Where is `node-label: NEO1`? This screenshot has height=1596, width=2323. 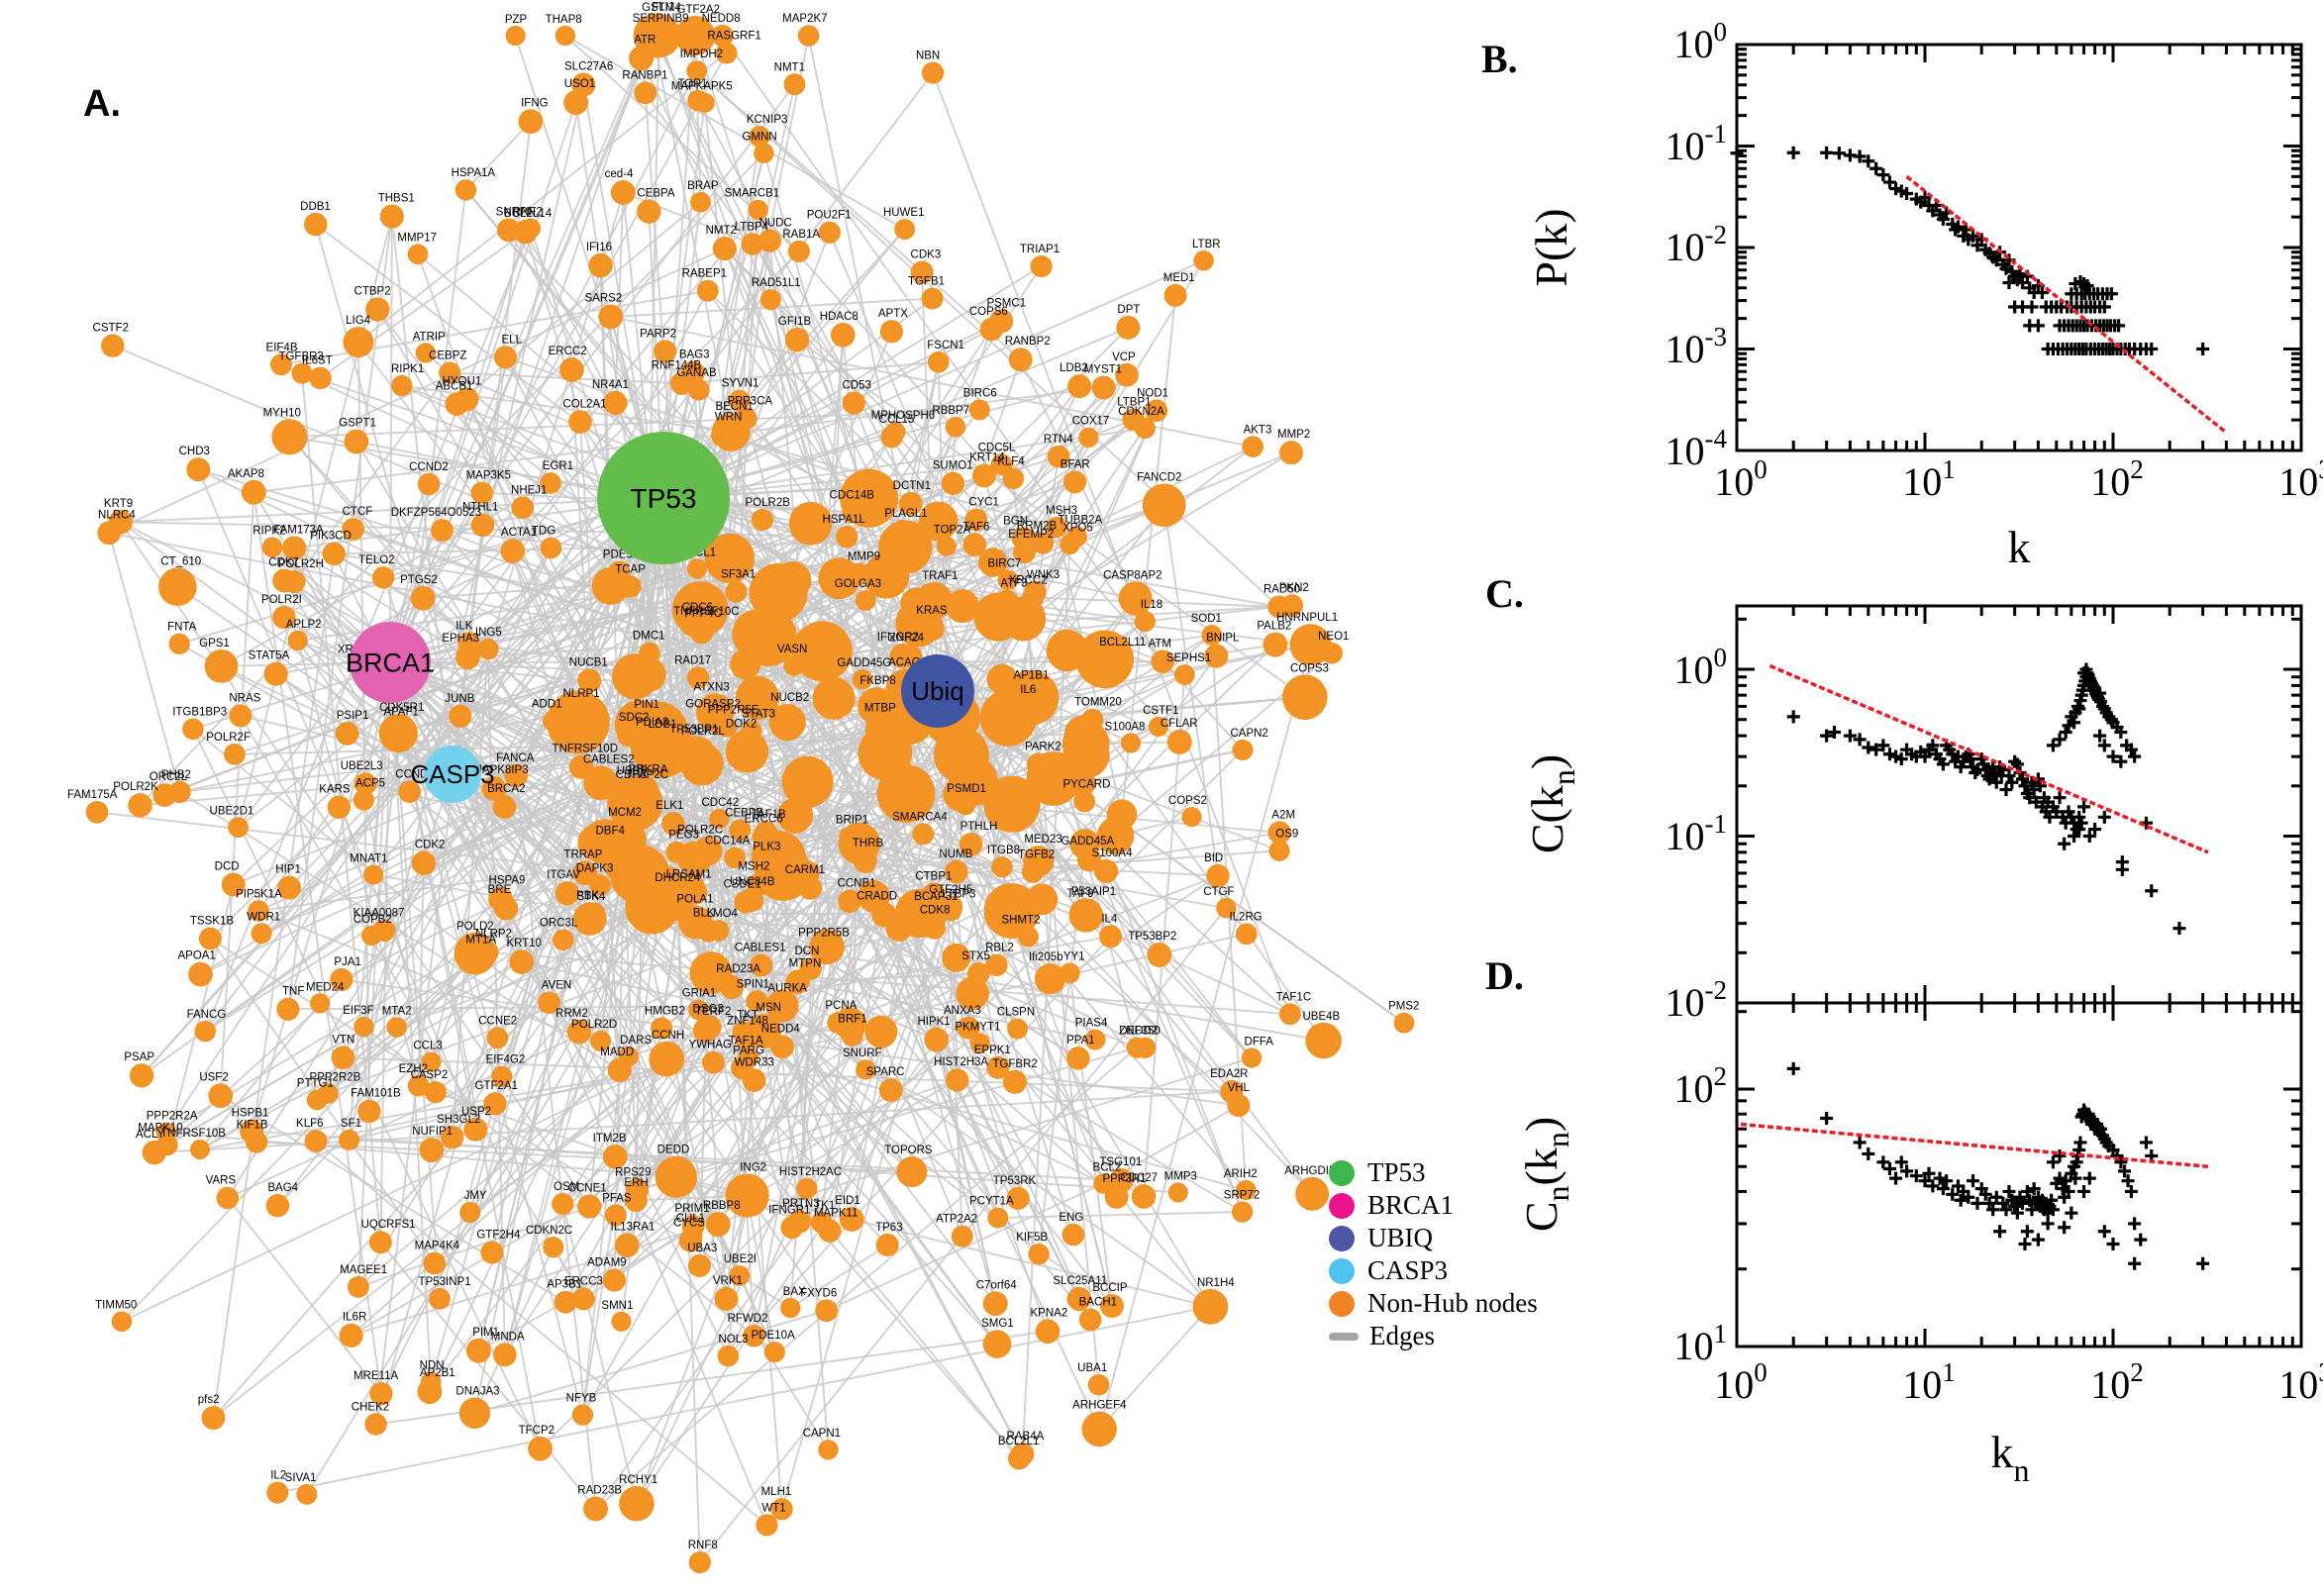 node-label: NEO1 is located at coordinates (1333, 637).